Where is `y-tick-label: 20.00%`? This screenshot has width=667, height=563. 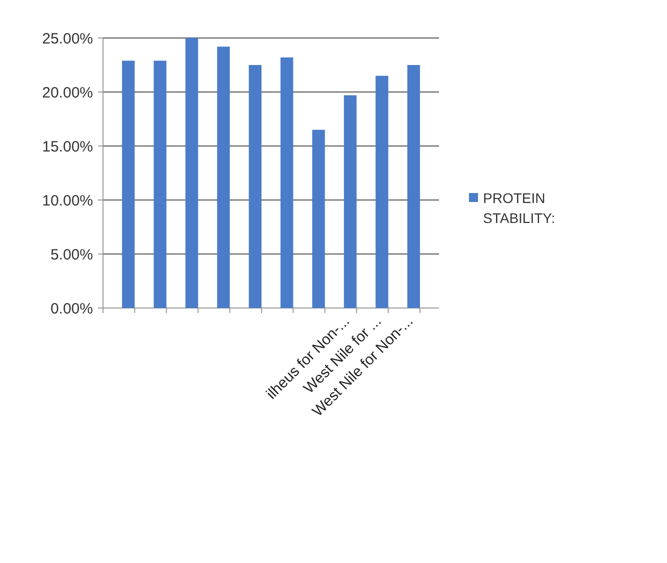 y-tick-label: 20.00% is located at coordinates (67, 93).